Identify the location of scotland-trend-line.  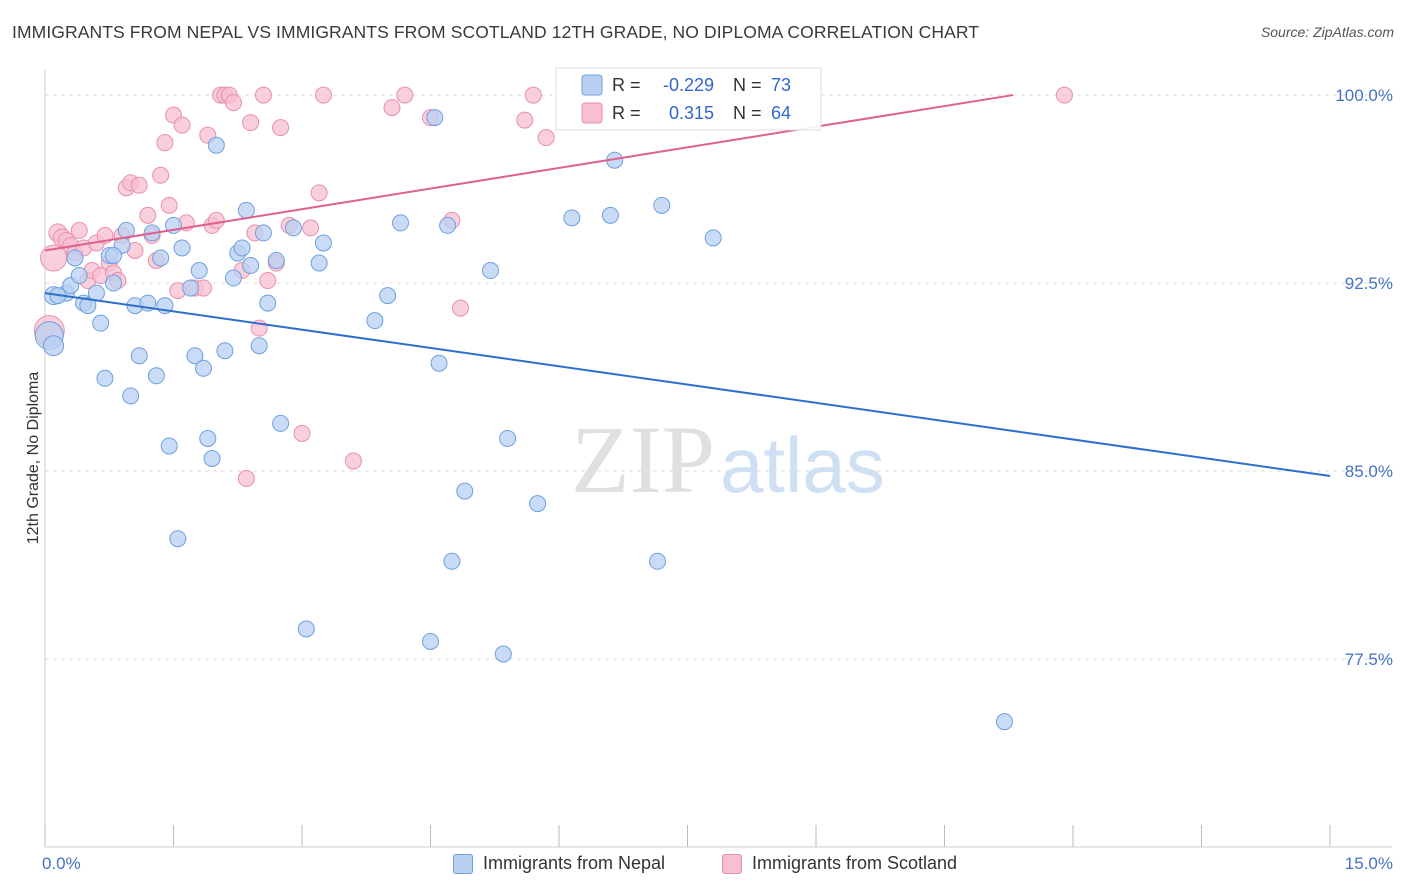
(529, 173).